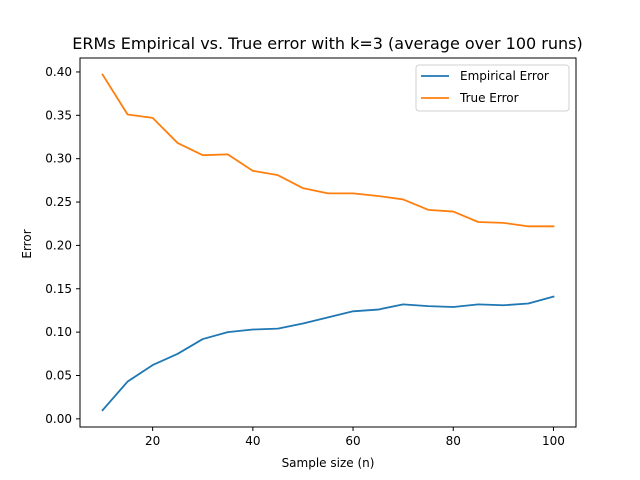 This screenshot has height=480, width=640. I want to click on x-tick-label: 100, so click(553, 441).